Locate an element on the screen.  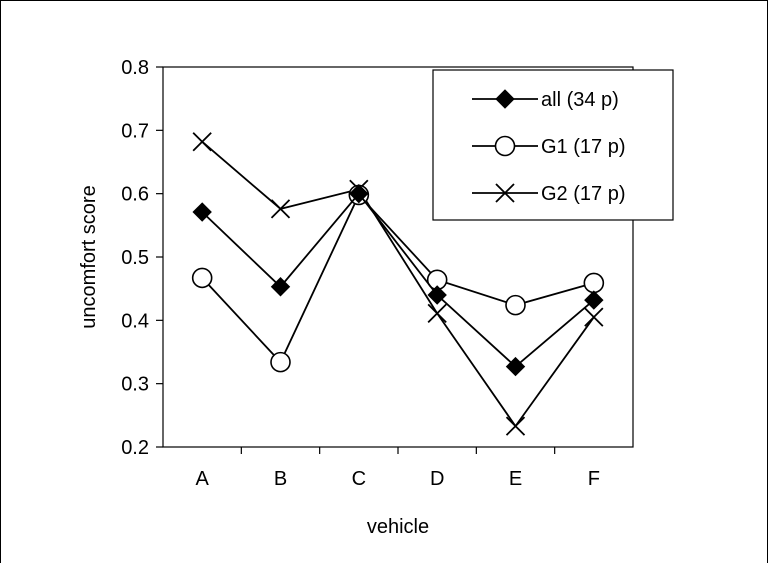
y-axis-label: uncomfort score is located at coordinates (89, 256).